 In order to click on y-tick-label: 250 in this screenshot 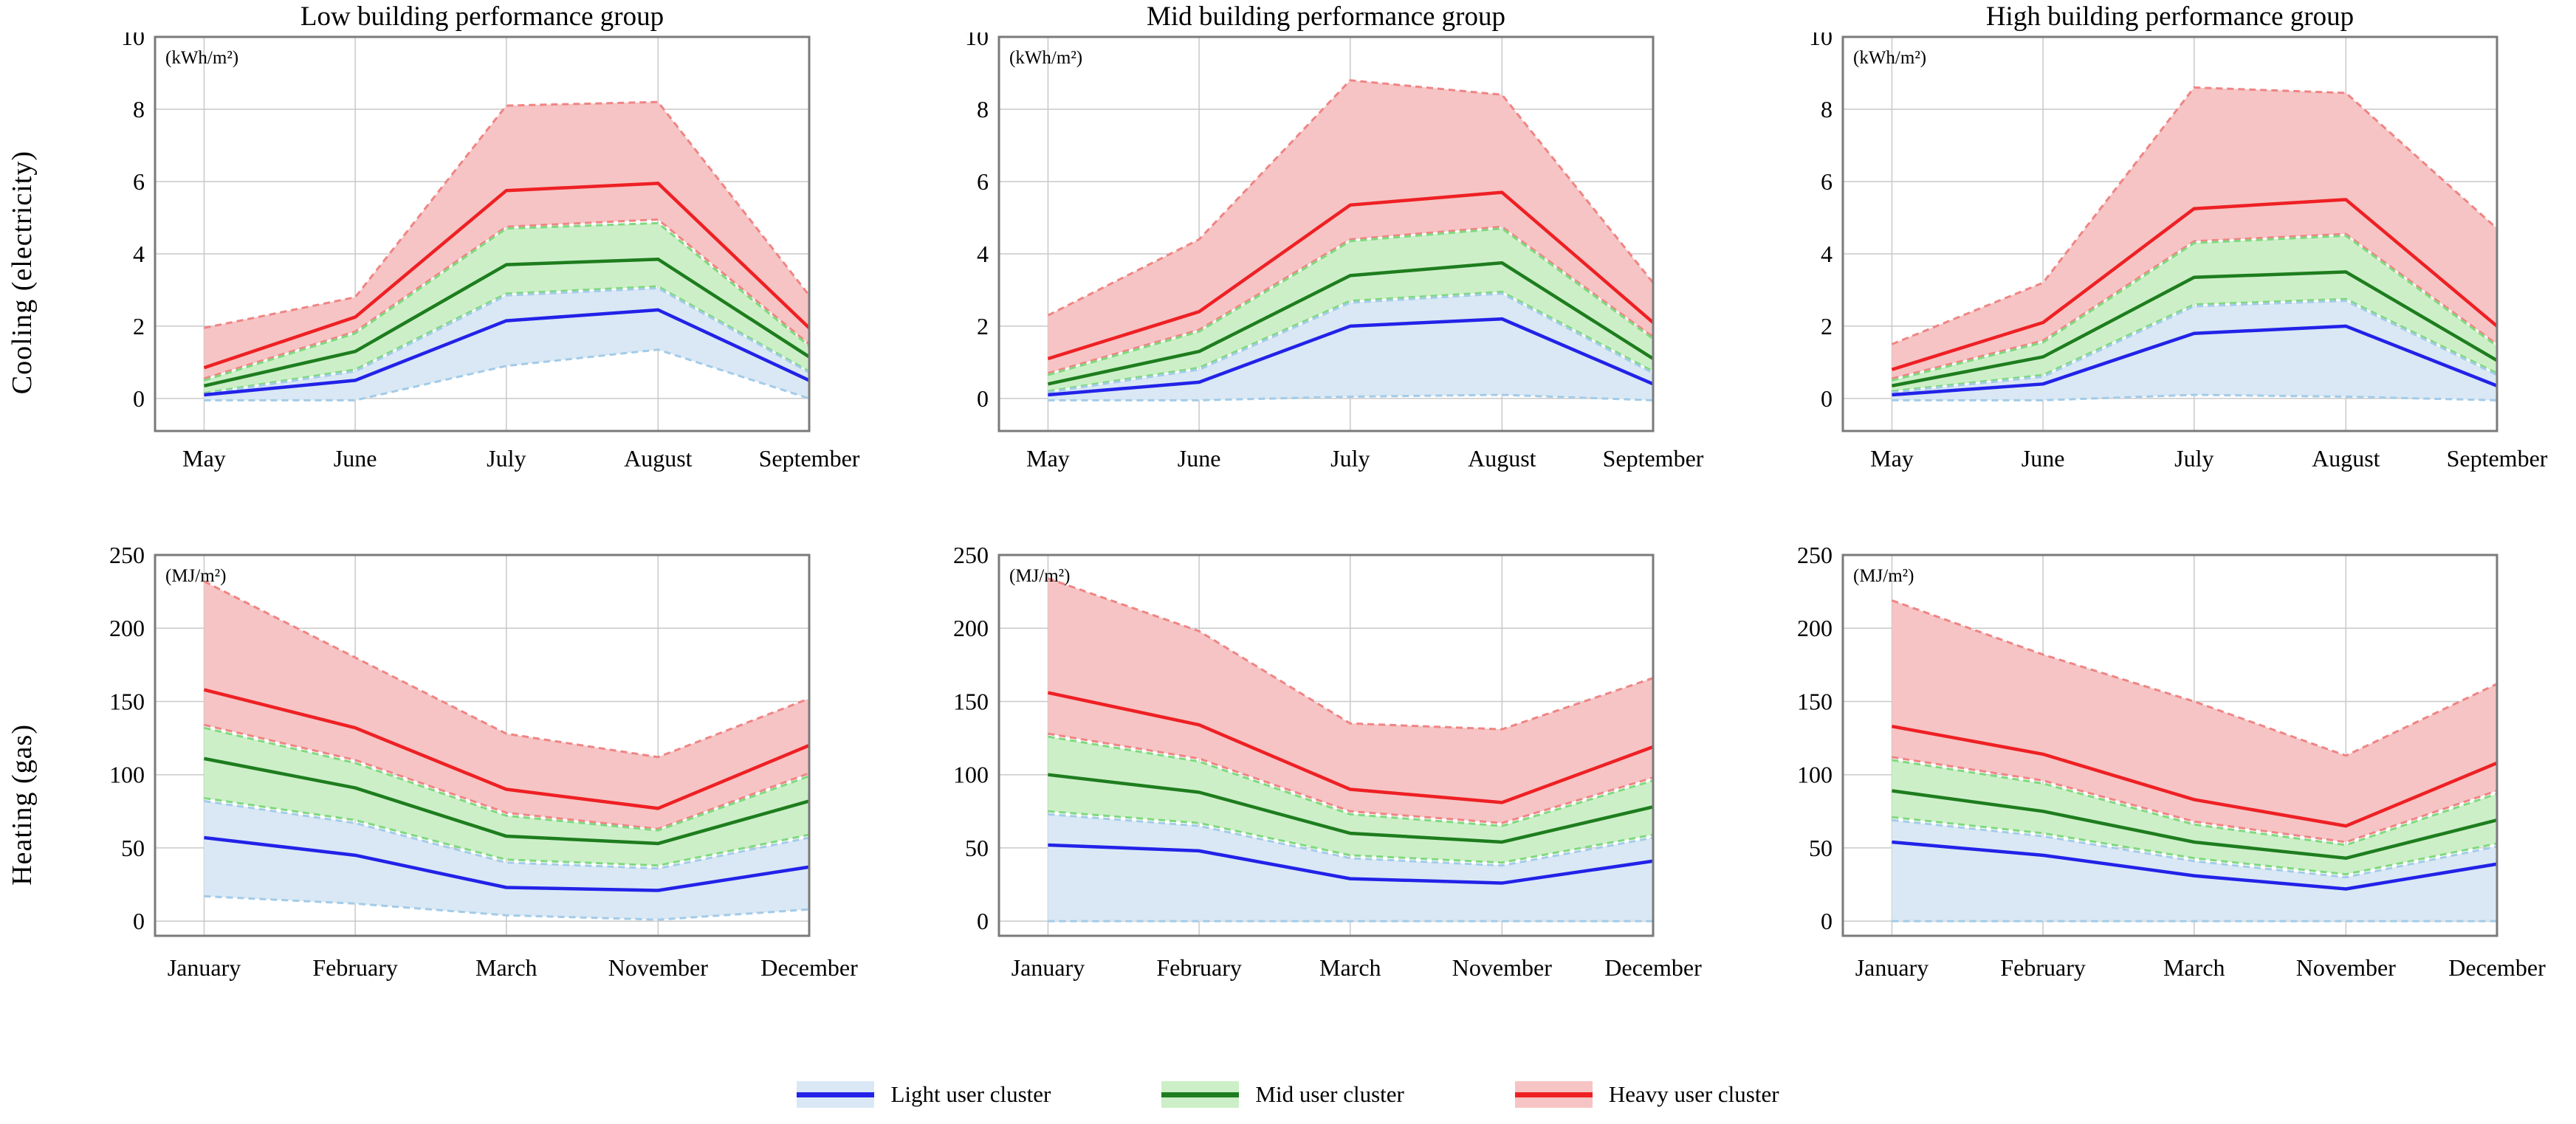, I will do `click(971, 556)`.